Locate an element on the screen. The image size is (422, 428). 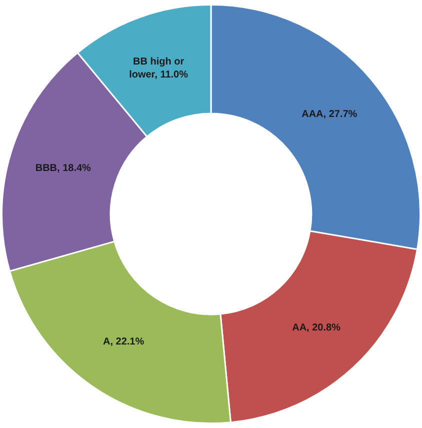
slice-label: BBB, 18.4% is located at coordinates (63, 168).